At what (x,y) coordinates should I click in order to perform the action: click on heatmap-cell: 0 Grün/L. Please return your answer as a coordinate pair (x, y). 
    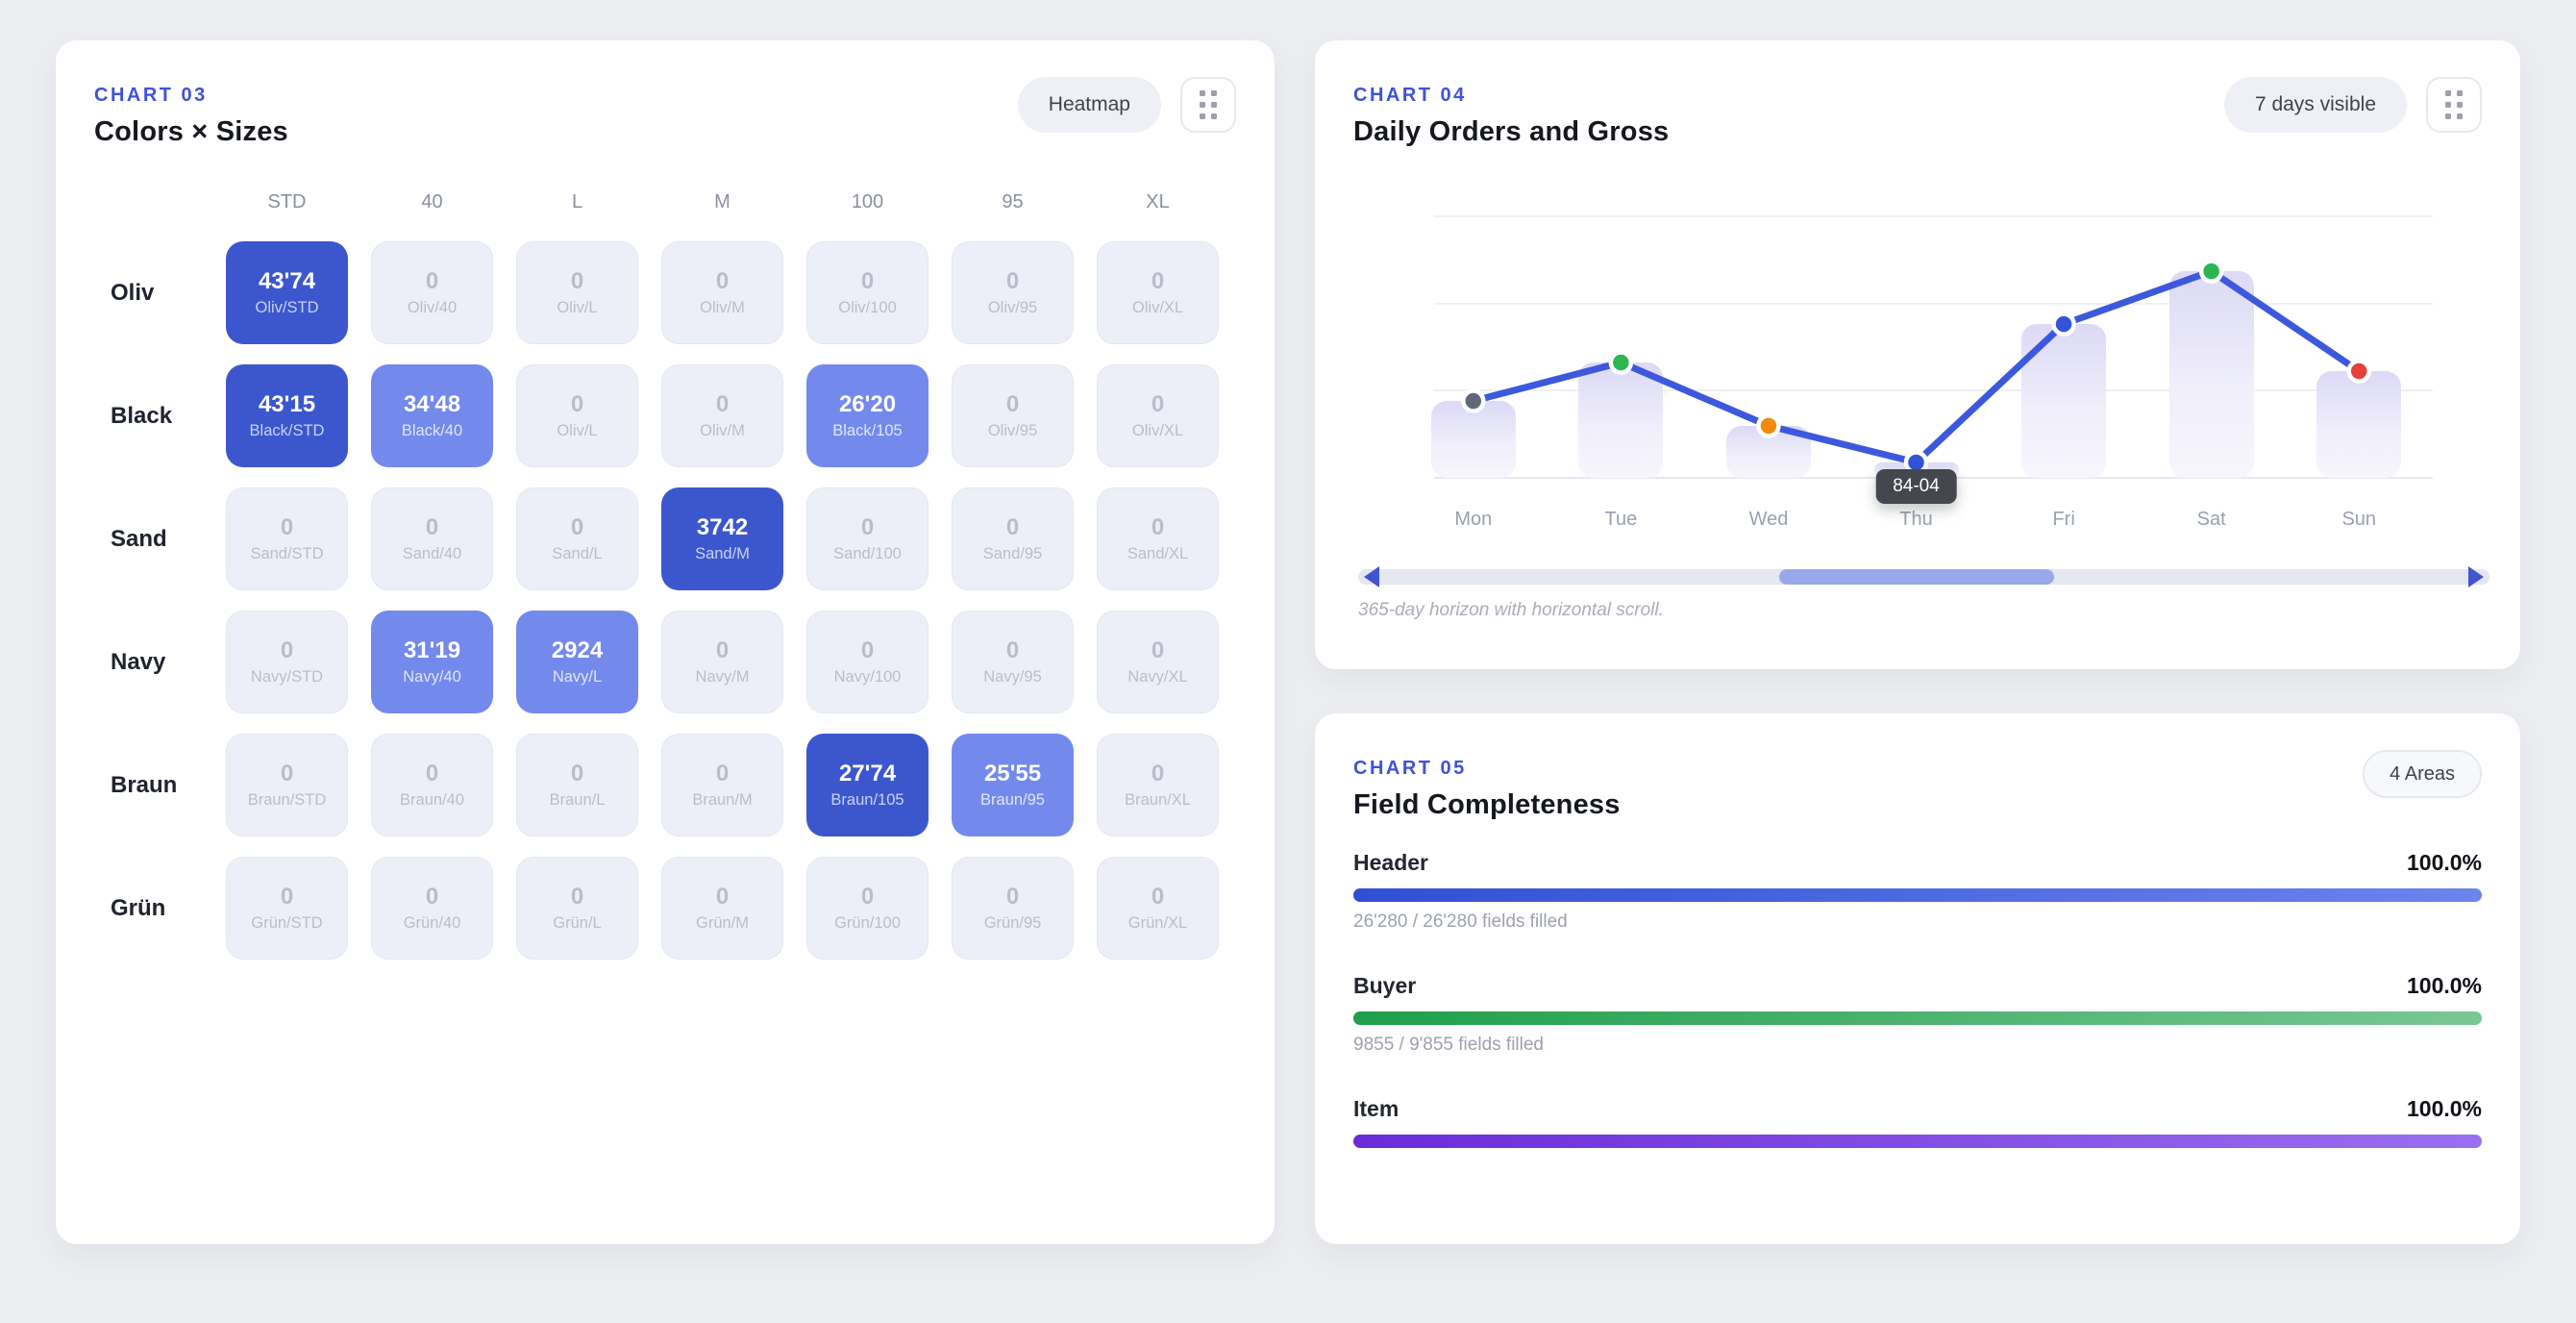
    Looking at the image, I should click on (577, 909).